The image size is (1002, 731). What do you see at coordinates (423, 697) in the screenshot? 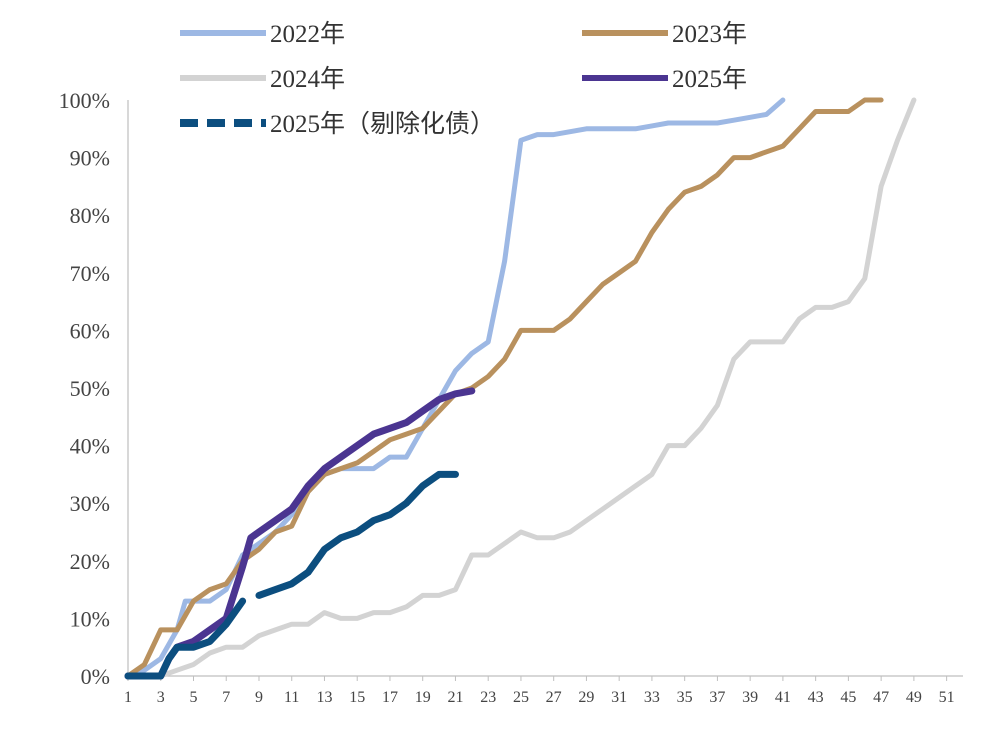
I see `x-tick-label: 19` at bounding box center [423, 697].